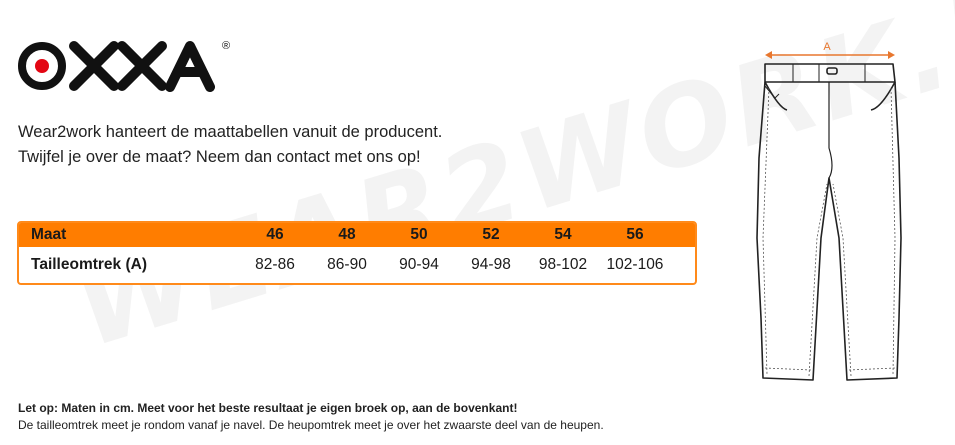  What do you see at coordinates (830, 55) in the screenshot?
I see `waist-measure-arrow` at bounding box center [830, 55].